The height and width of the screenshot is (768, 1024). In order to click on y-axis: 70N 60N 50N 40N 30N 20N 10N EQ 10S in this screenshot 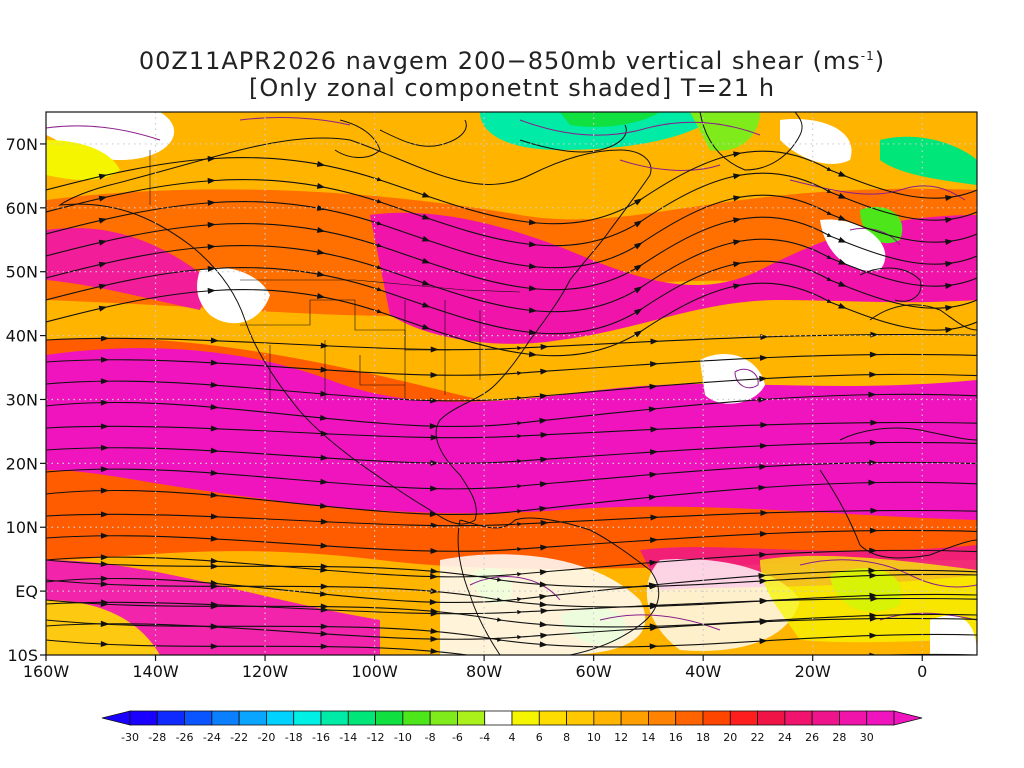, I will do `click(26, 400)`.